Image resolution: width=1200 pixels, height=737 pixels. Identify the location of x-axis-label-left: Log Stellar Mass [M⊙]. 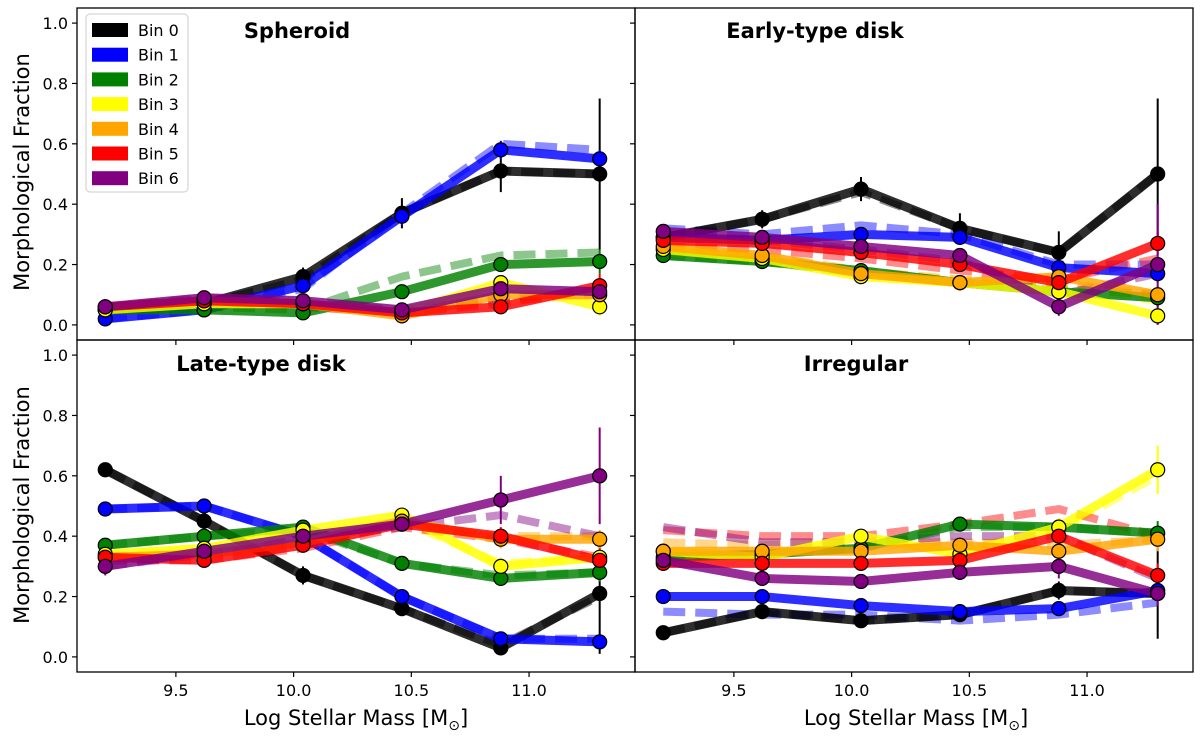
(356, 720).